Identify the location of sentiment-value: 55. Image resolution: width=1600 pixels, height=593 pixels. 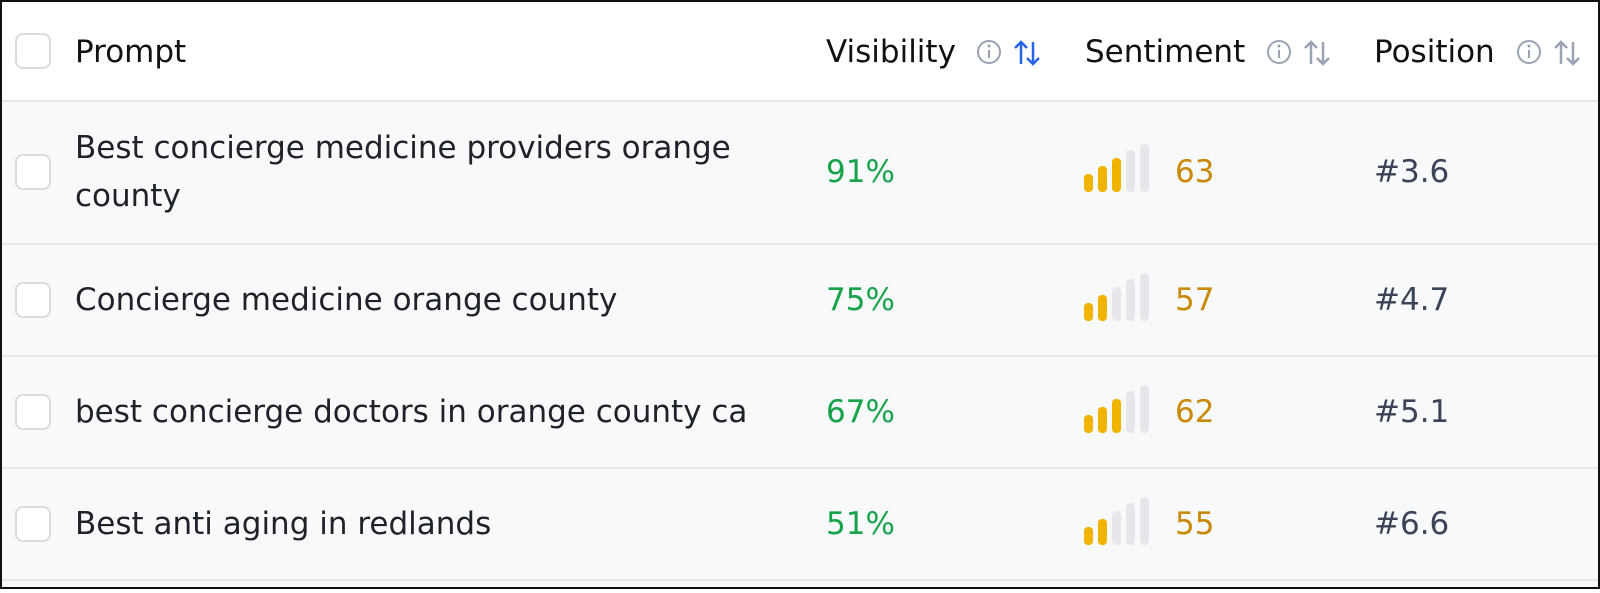
(1195, 524).